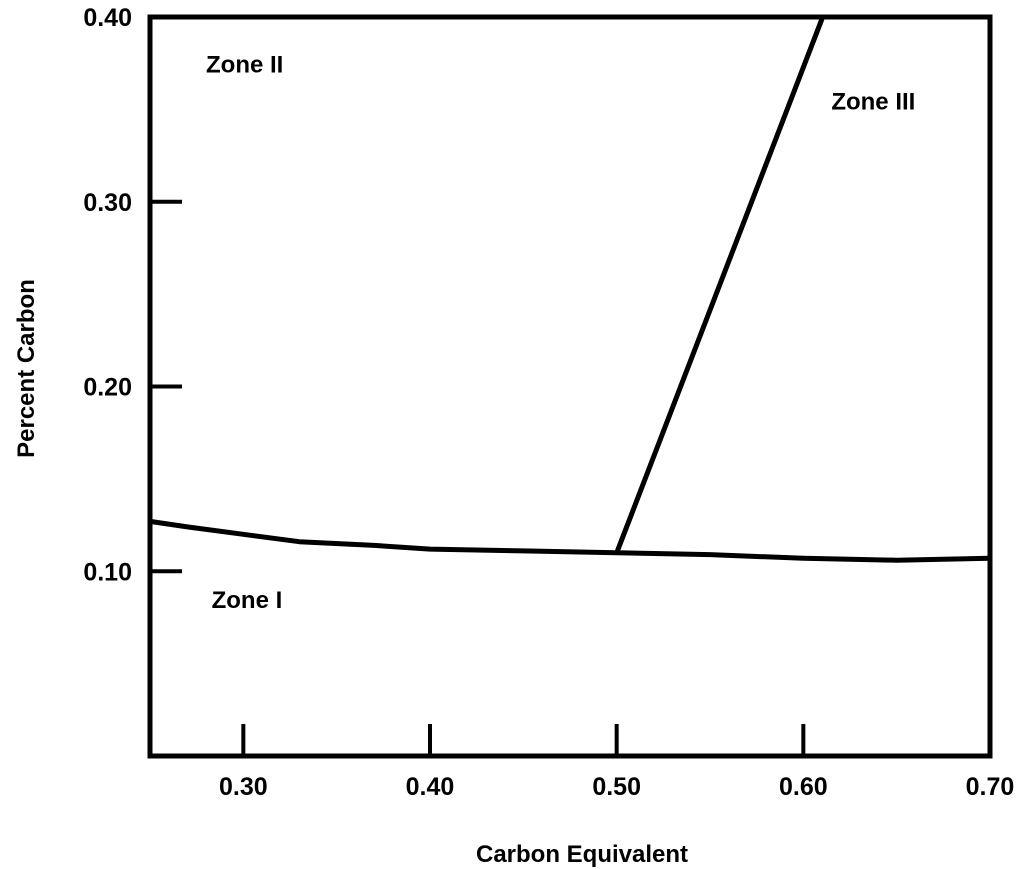 The width and height of the screenshot is (1018, 869). What do you see at coordinates (873, 101) in the screenshot?
I see `zone-label: Zone III` at bounding box center [873, 101].